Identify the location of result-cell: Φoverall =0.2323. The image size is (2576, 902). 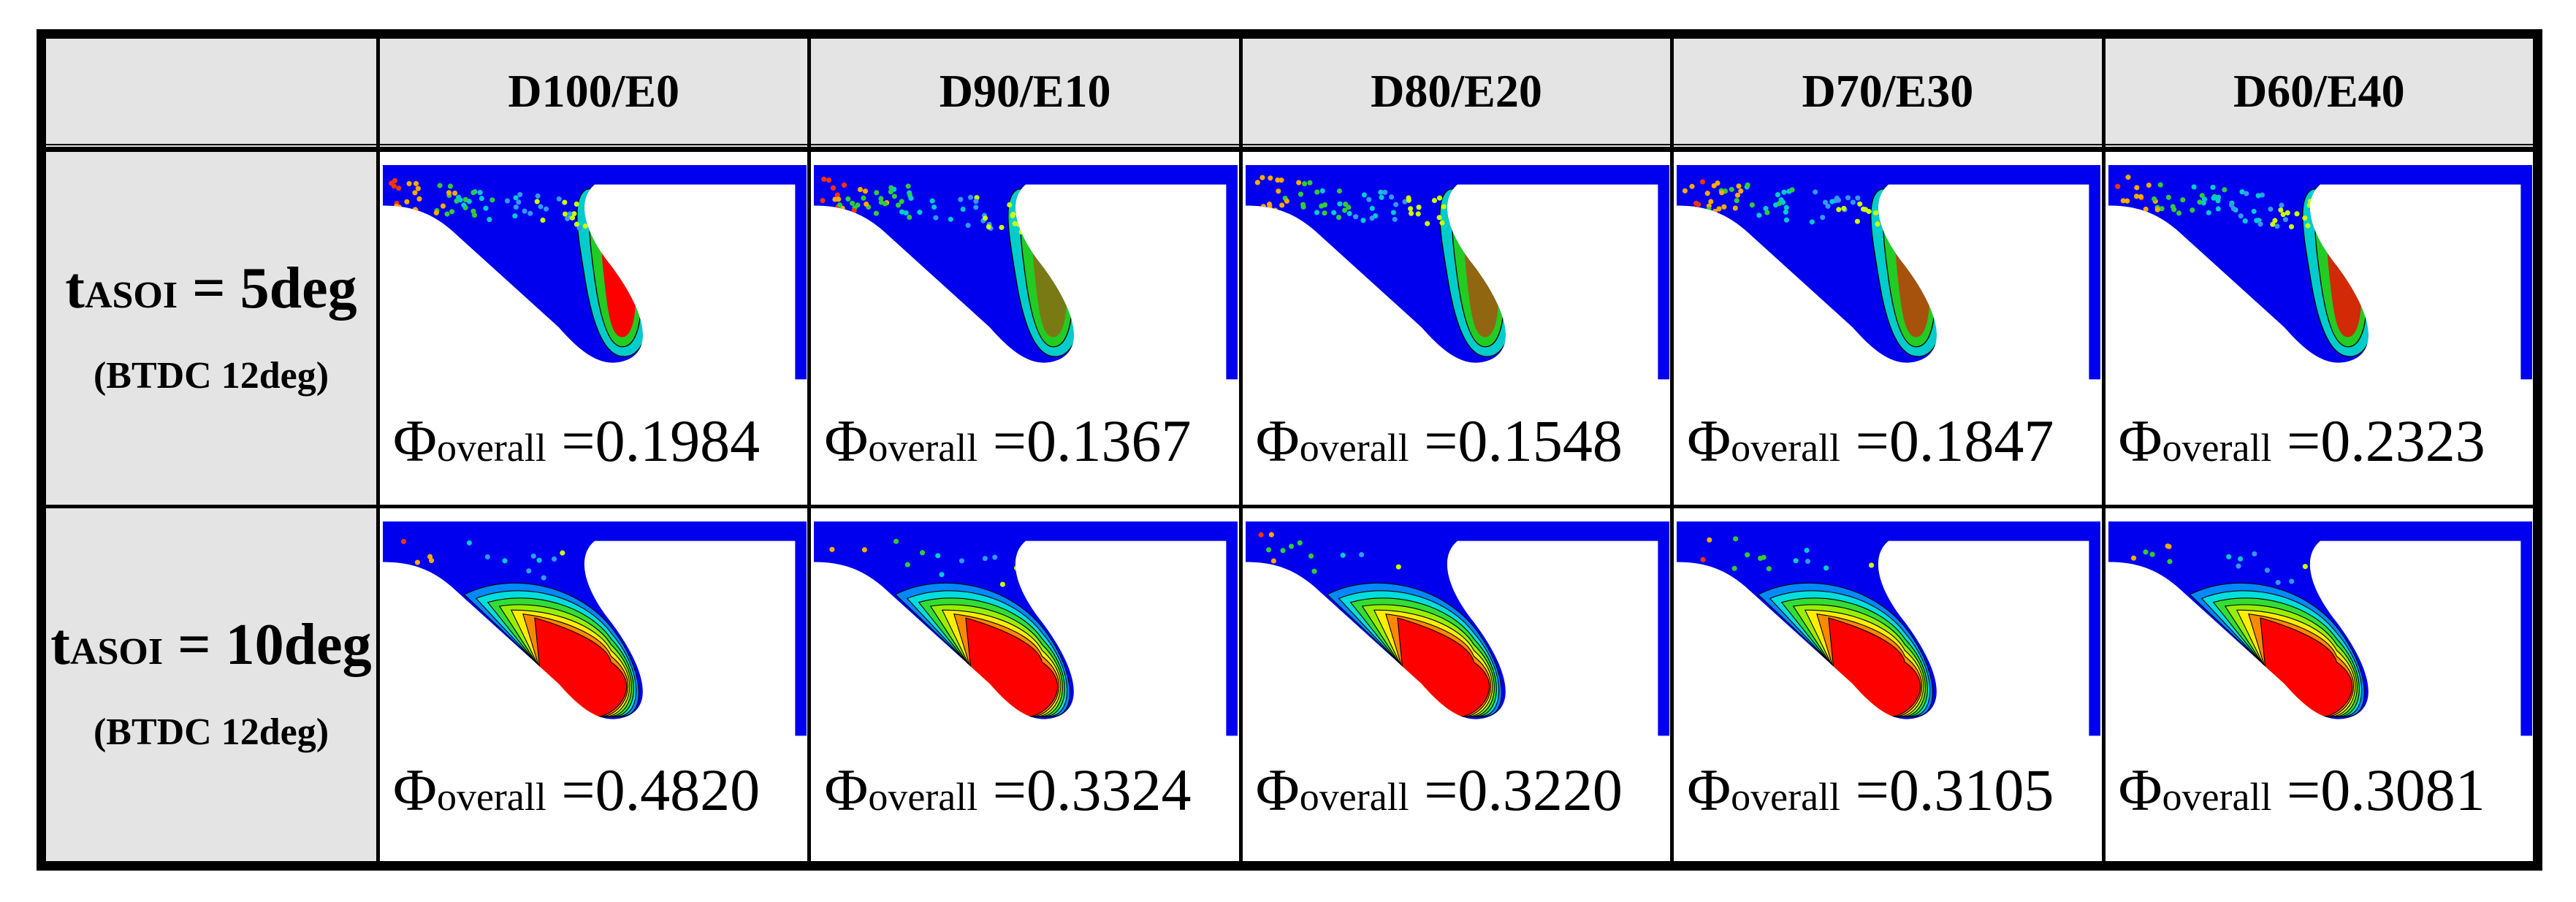
(2319, 328).